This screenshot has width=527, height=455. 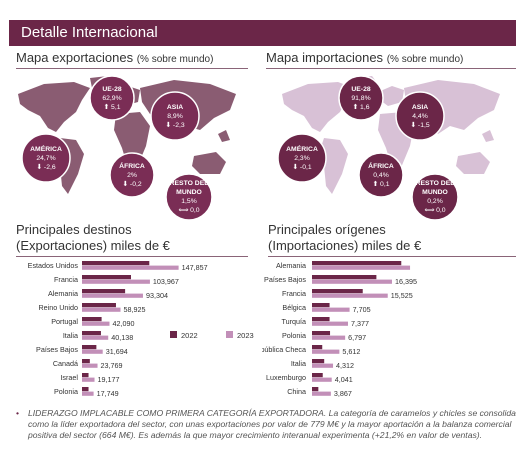 I want to click on region-bubble-asia: ASIA 8,9%⬇ -2,3, so click(x=175, y=116).